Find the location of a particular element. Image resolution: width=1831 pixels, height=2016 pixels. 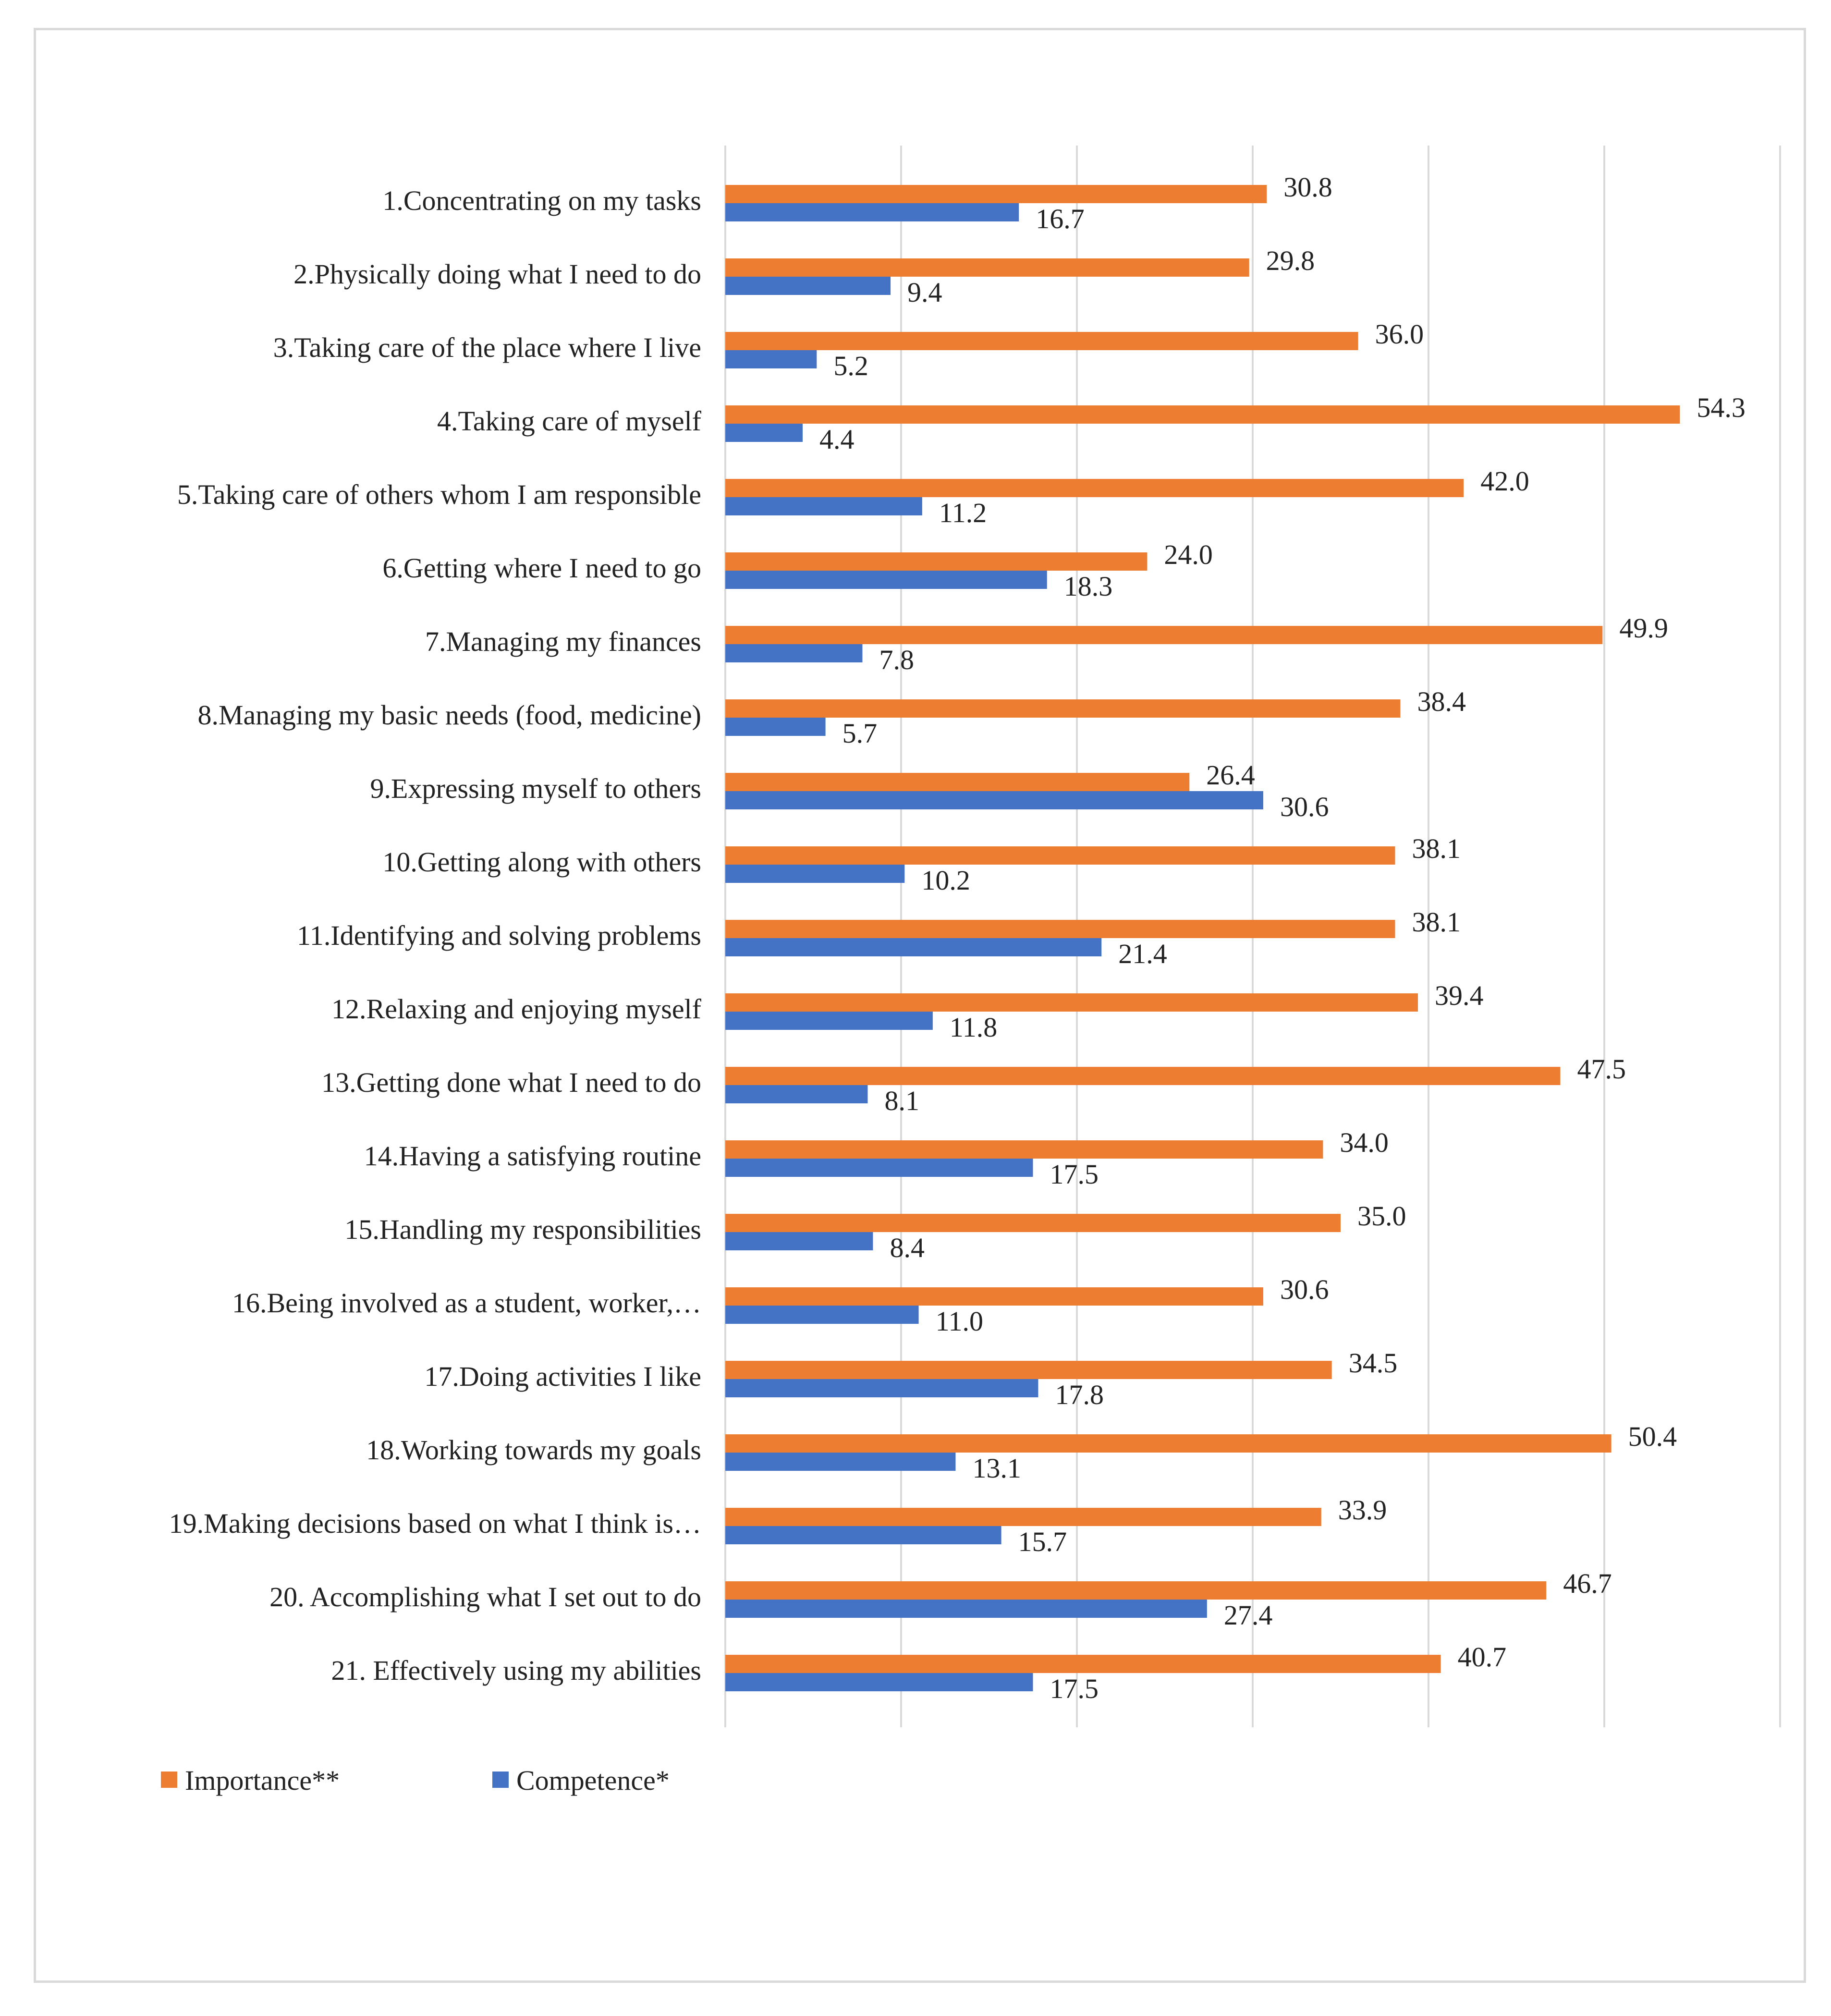

category-label-14: 14.Having a satisfying routine is located at coordinates (532, 1156).